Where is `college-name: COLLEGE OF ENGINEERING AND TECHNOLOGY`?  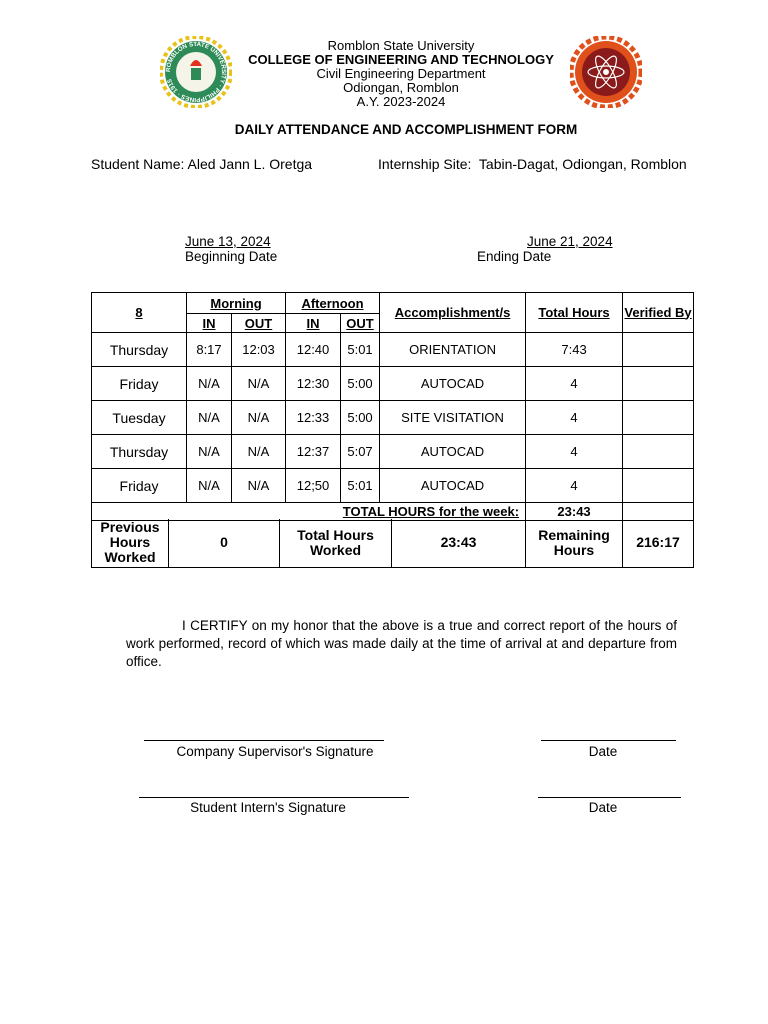
college-name: COLLEGE OF ENGINEERING AND TECHNOLOGY is located at coordinates (401, 59).